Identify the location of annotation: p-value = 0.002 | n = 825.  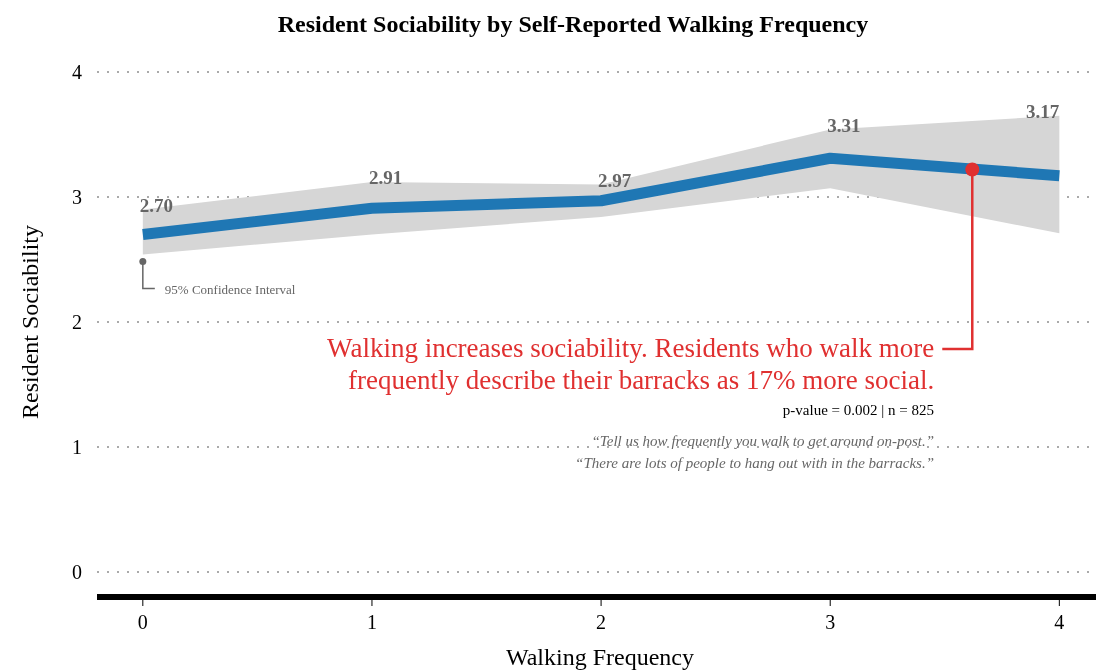
(858, 410).